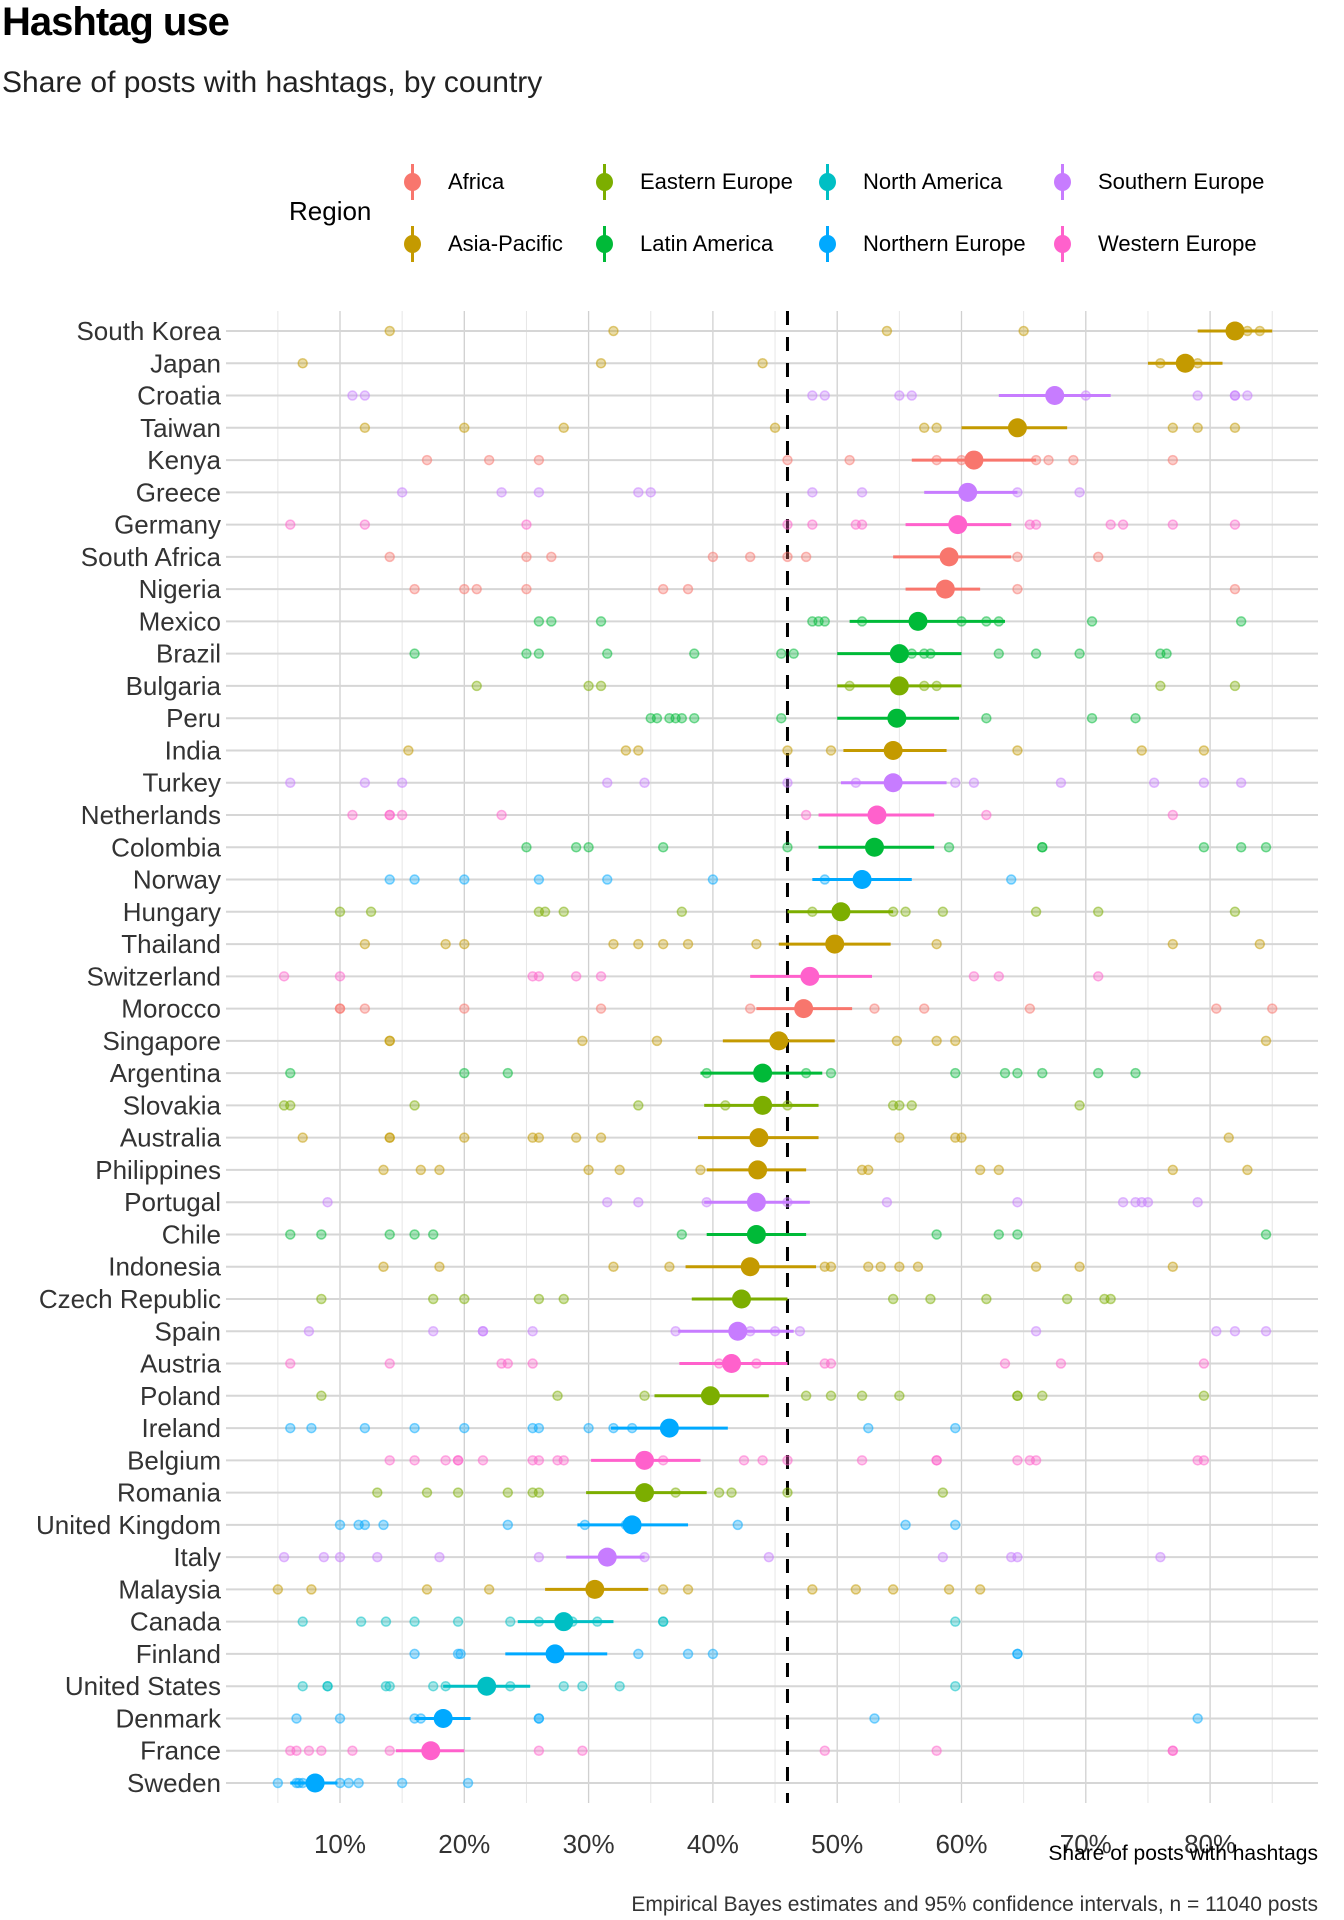 The image size is (1344, 1920). Describe the element at coordinates (505, 243) in the screenshot. I see `legend-label: Asia-Pacific` at that location.